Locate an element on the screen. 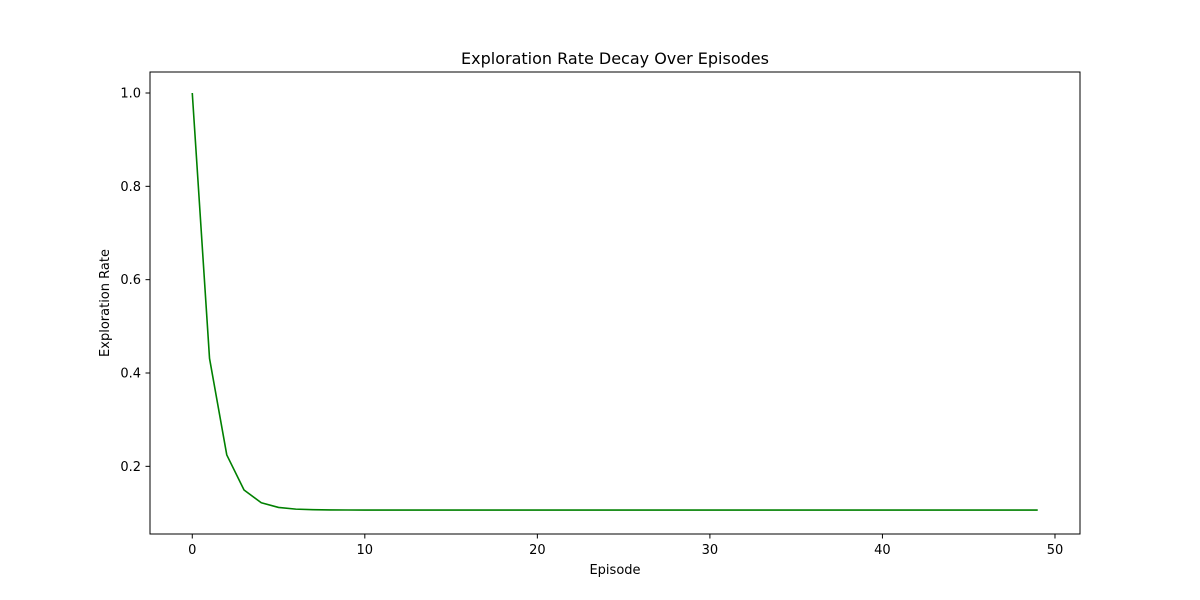 This screenshot has width=1200, height=600. y-tick-label-4: 1.0 is located at coordinates (130, 94).